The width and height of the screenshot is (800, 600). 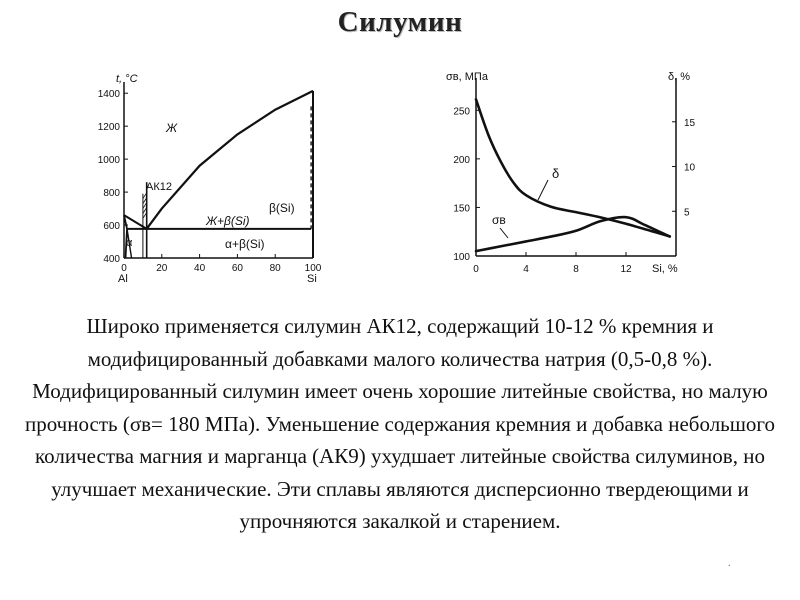 What do you see at coordinates (504, 233) in the screenshot?
I see `pc-sigma-leader` at bounding box center [504, 233].